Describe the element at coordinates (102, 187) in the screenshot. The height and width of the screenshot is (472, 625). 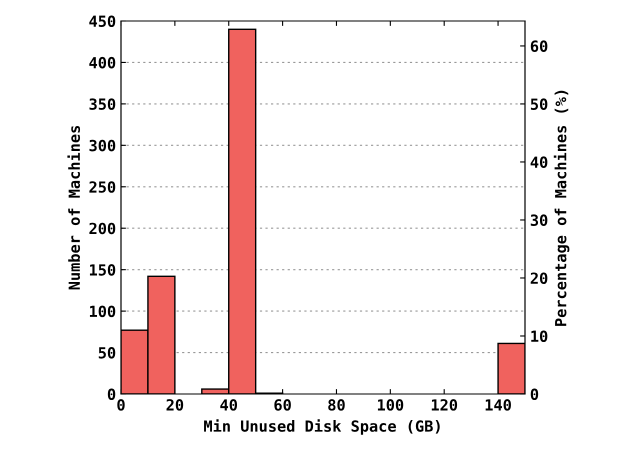
I see `y-tick-label: 250` at that location.